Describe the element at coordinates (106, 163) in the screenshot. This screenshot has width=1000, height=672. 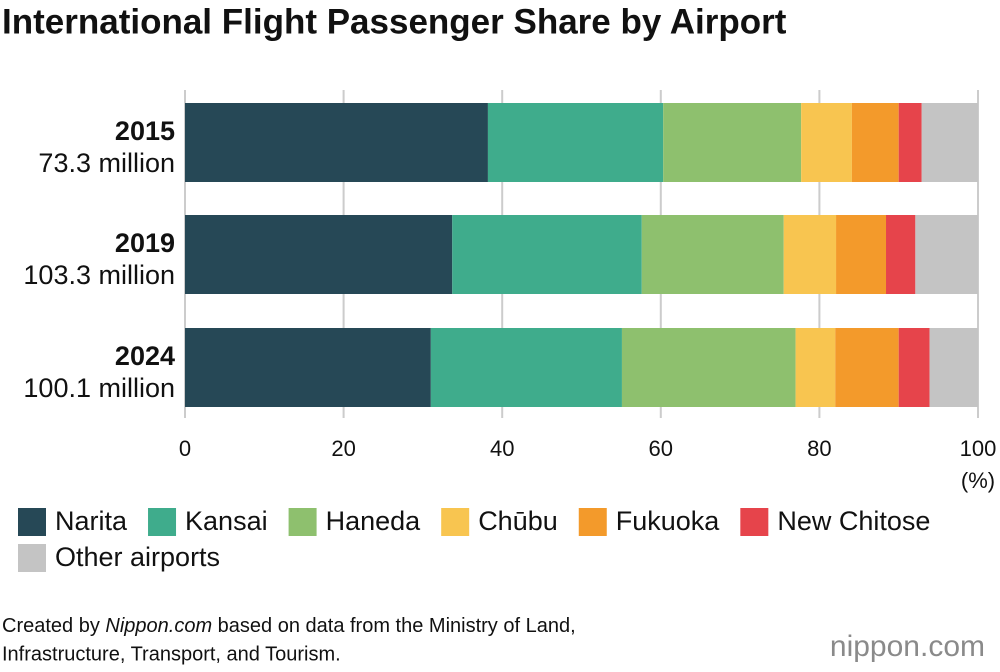
I see `category-total: 73.3 million` at that location.